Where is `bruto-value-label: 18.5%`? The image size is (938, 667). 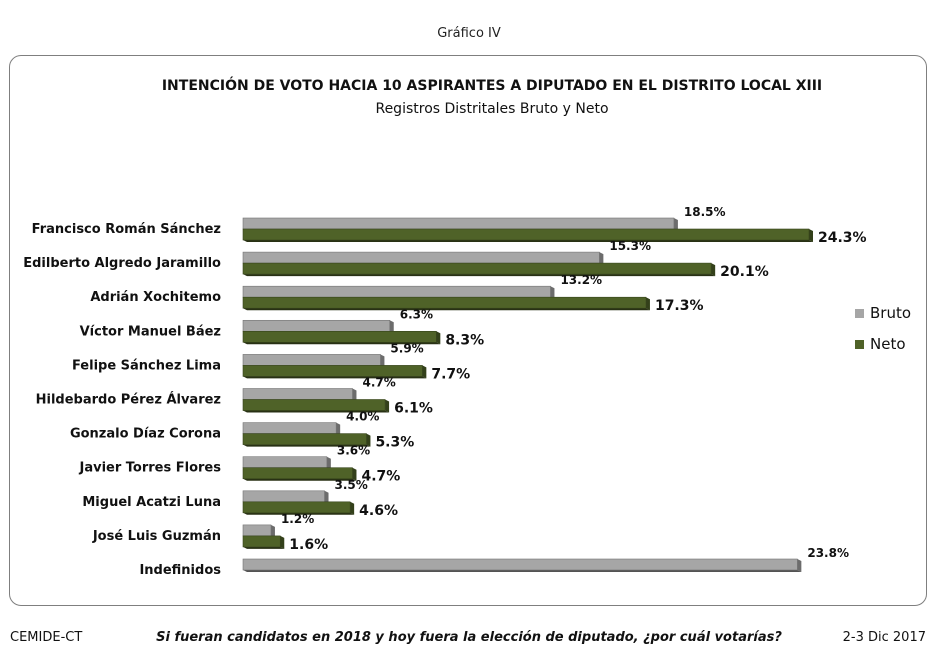 bruto-value-label: 18.5% is located at coordinates (705, 212).